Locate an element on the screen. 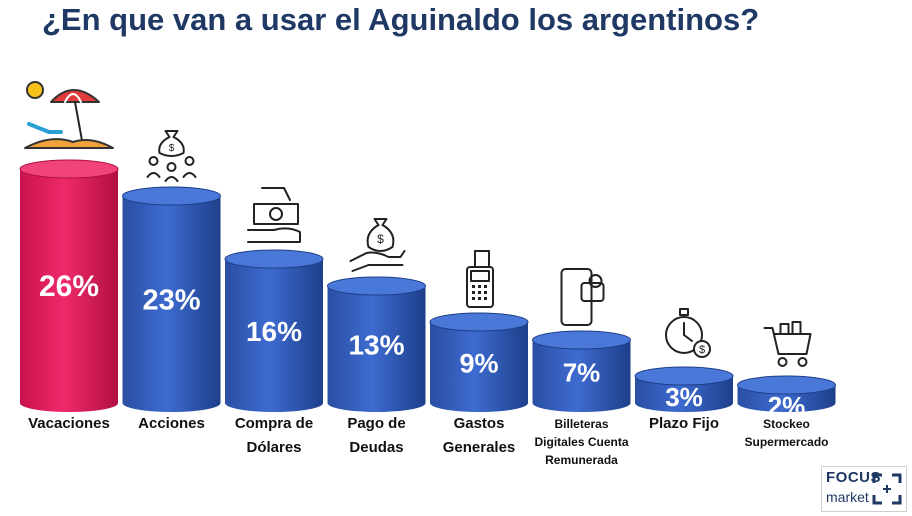  category-label: Vacaciones is located at coordinates (69, 423).